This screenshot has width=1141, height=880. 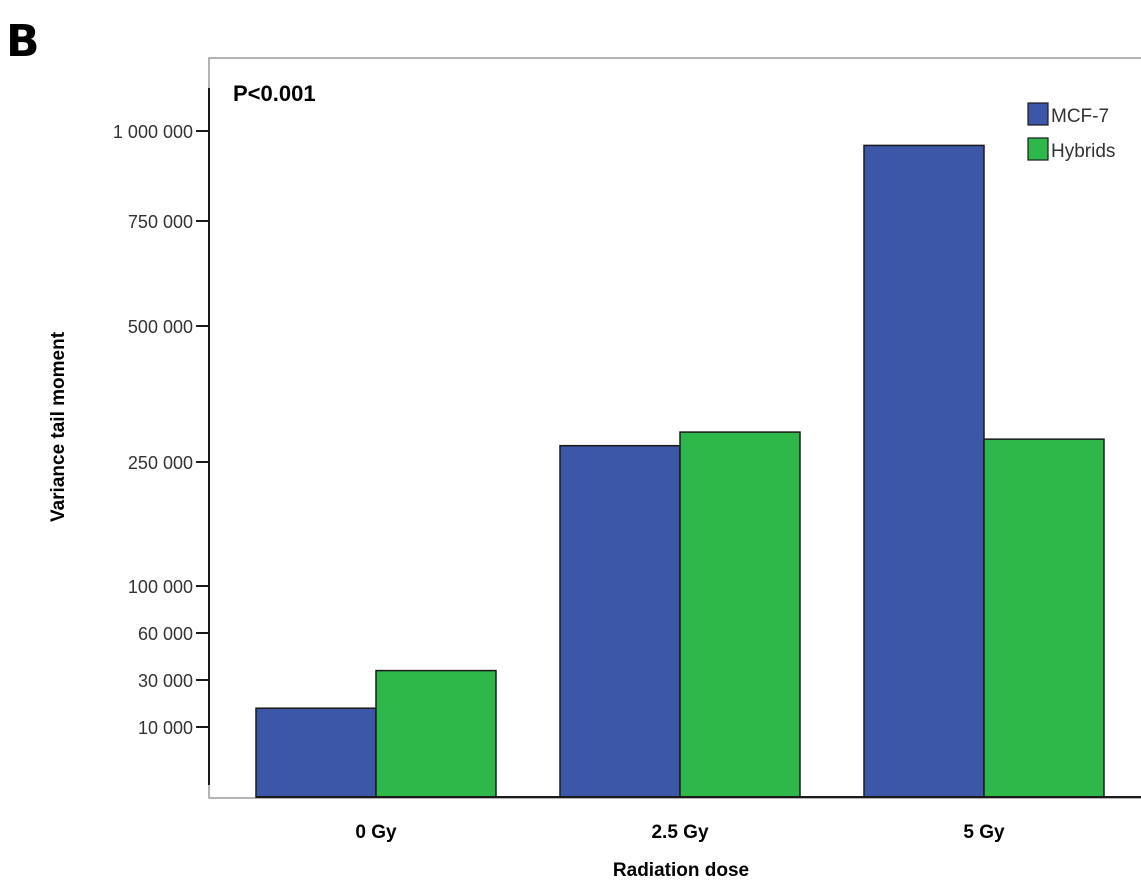 What do you see at coordinates (376, 832) in the screenshot?
I see `x-tick-label: 0 Gy` at bounding box center [376, 832].